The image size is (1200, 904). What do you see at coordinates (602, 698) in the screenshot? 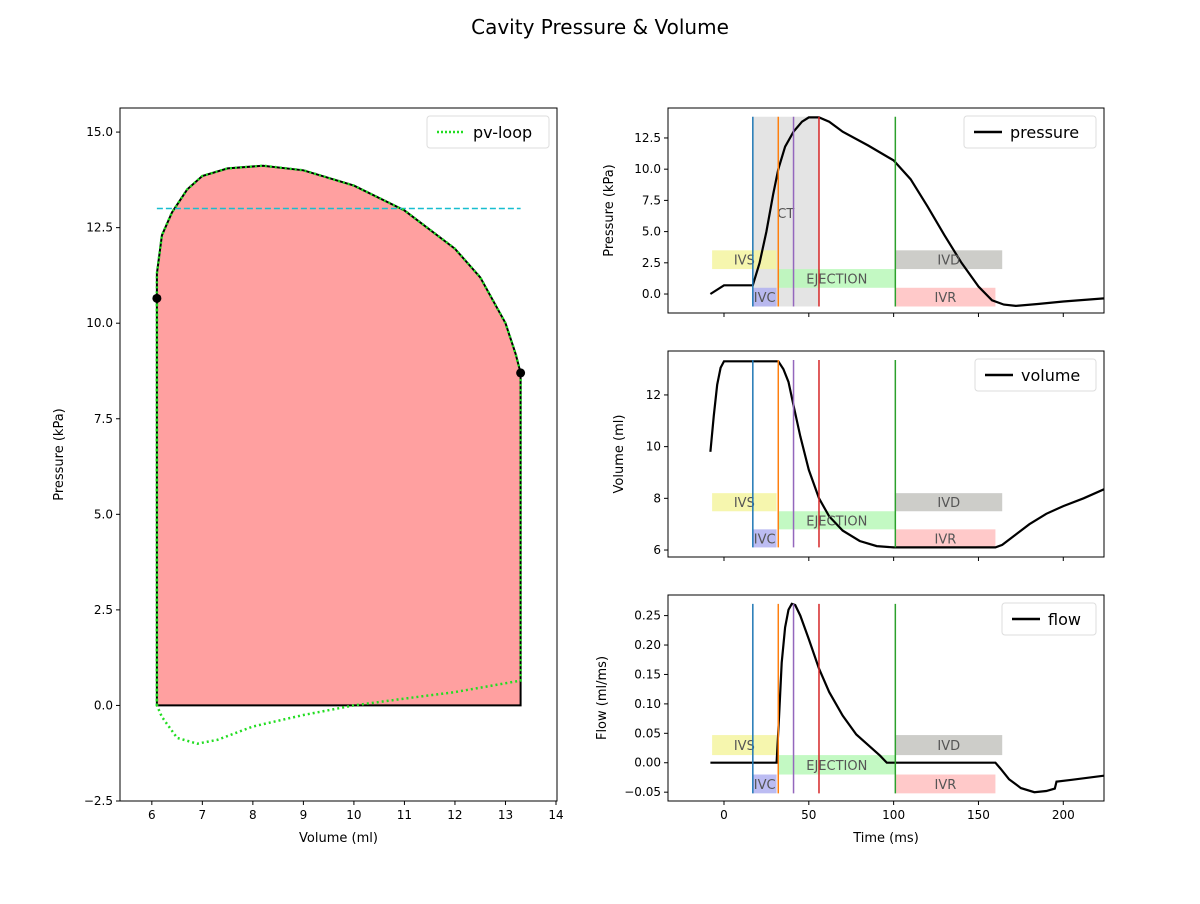
I see `y-axis-label: Flow (ml/ms)` at bounding box center [602, 698].